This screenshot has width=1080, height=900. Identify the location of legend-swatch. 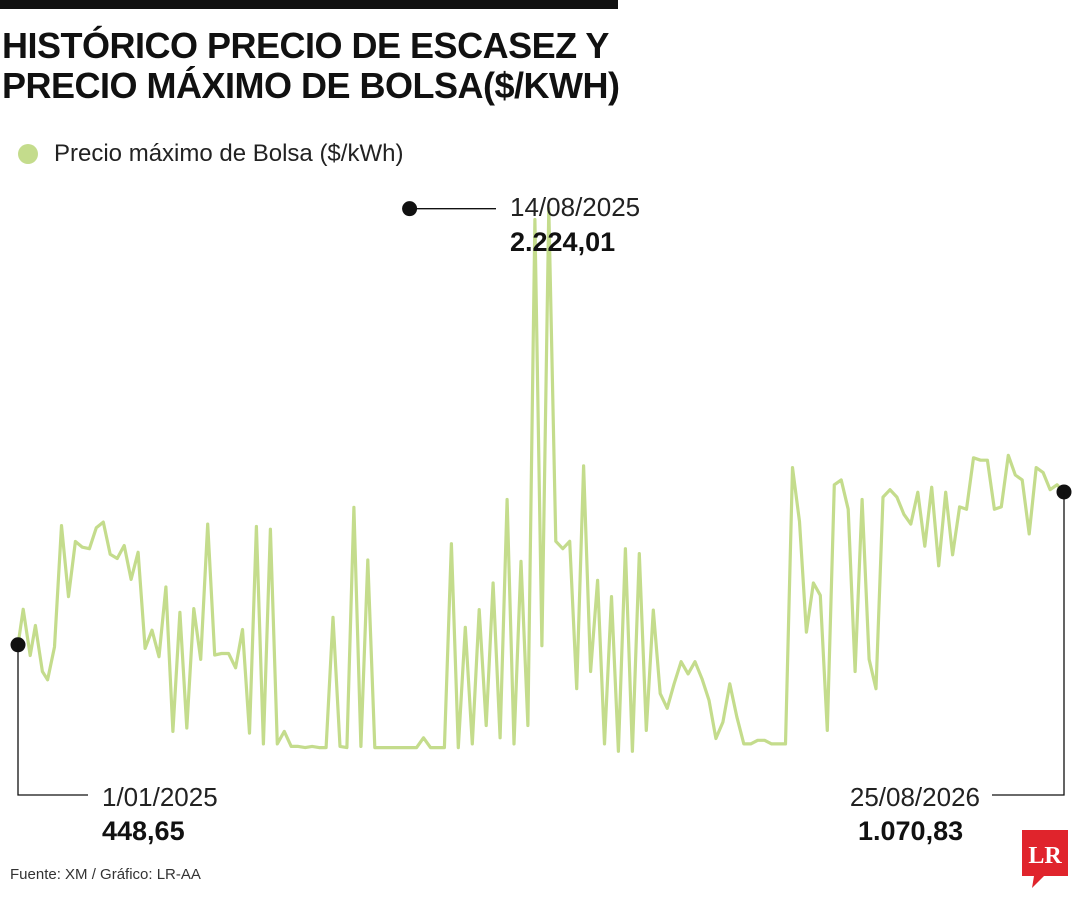
(28, 154).